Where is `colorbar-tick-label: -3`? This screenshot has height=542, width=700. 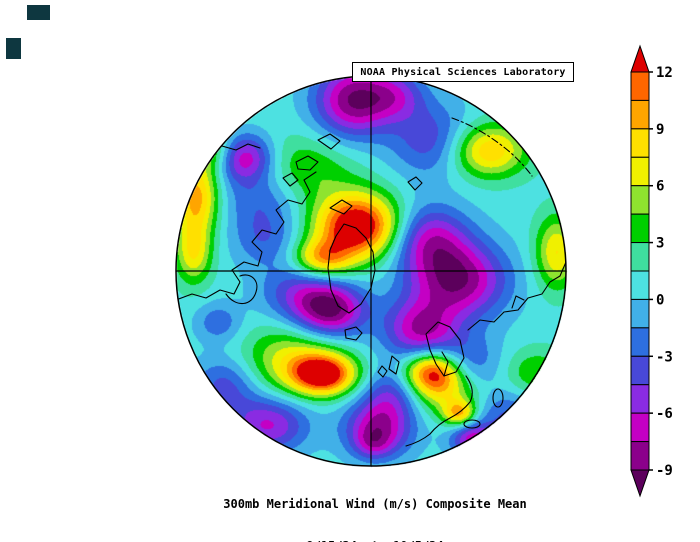 colorbar-tick-label: -3 is located at coordinates (664, 357).